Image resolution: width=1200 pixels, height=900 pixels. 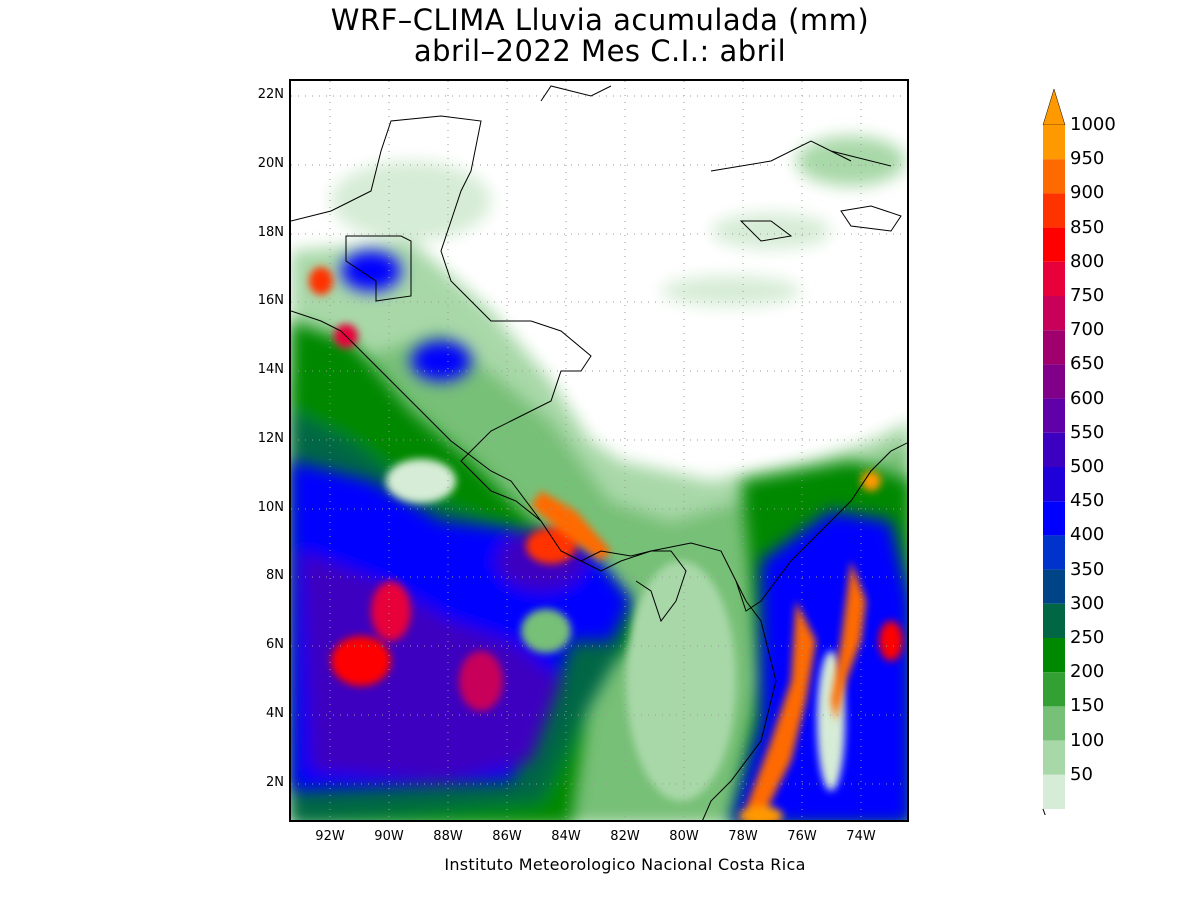 What do you see at coordinates (625, 836) in the screenshot?
I see `lon-label: 82W` at bounding box center [625, 836].